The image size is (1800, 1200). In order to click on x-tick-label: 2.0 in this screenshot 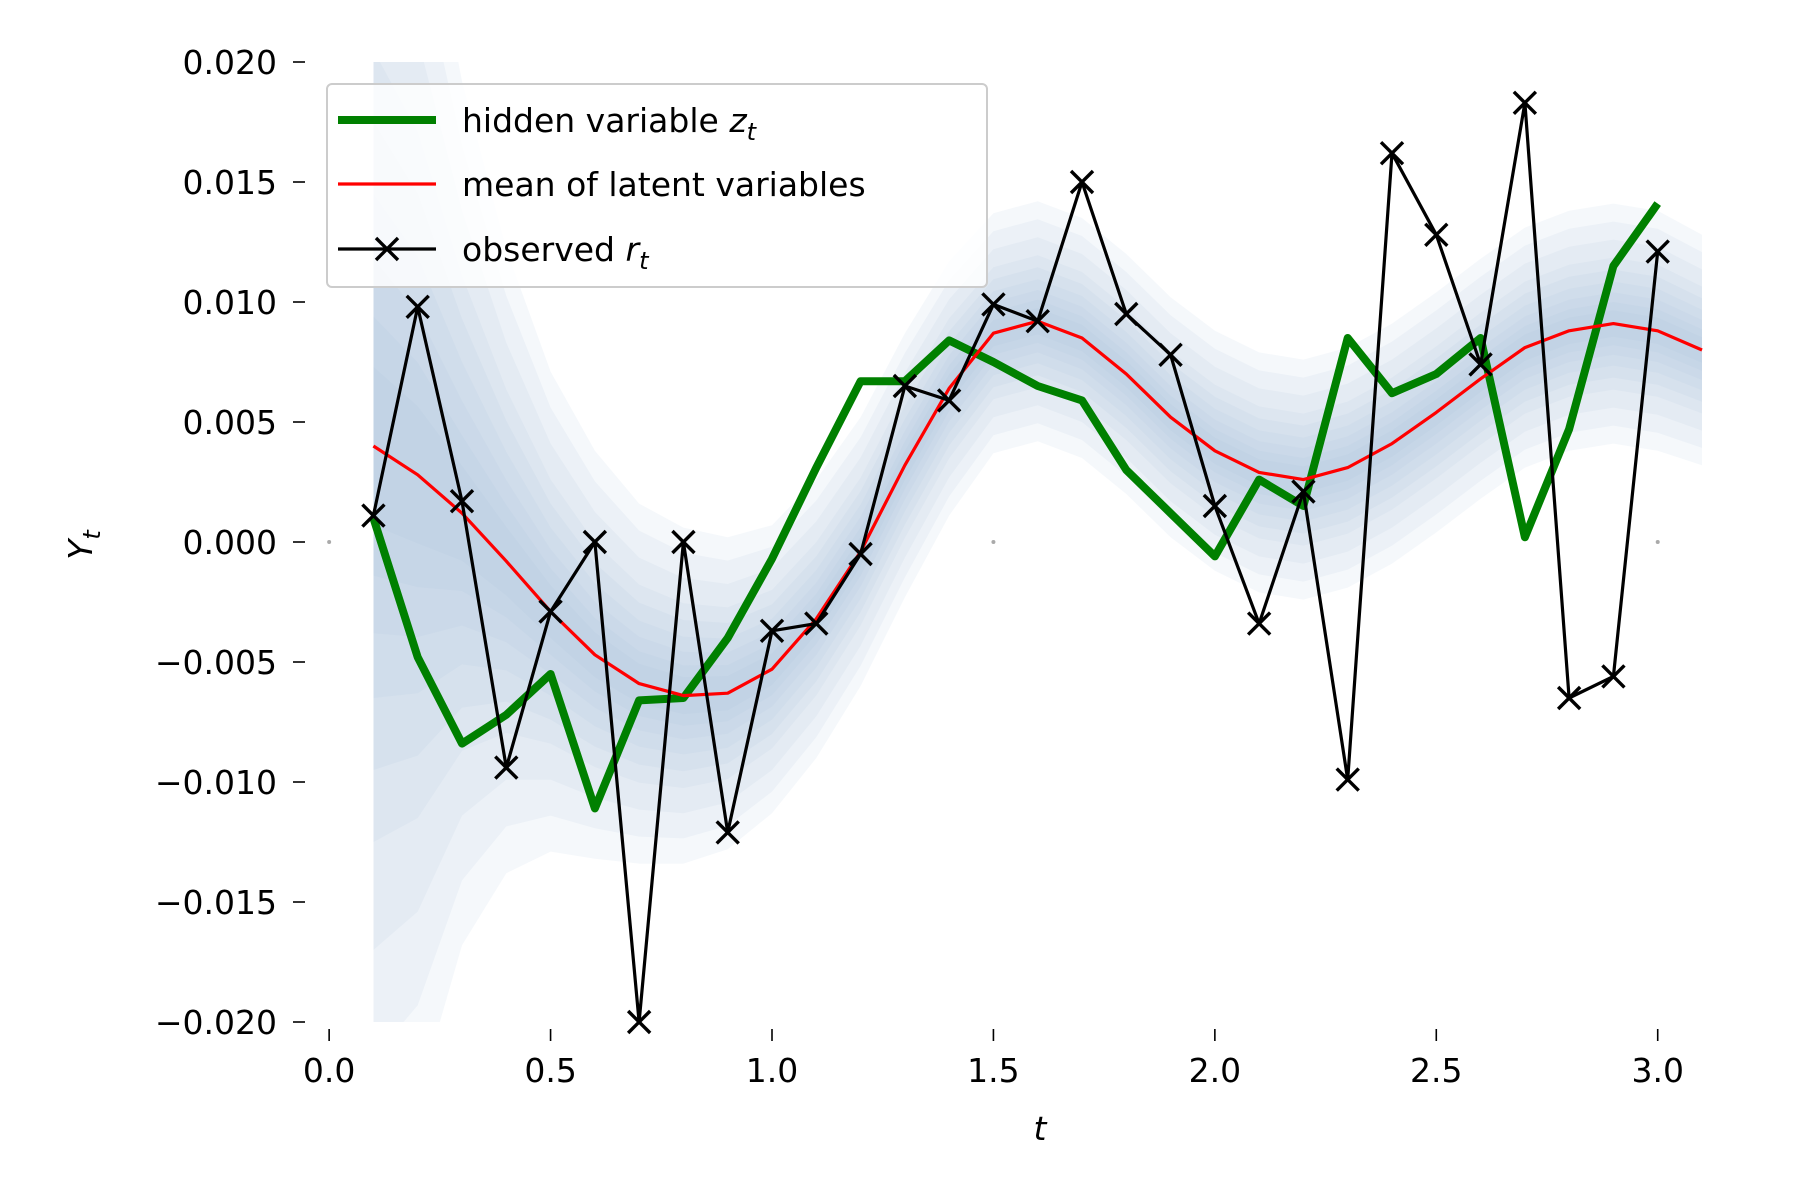, I will do `click(1215, 1070)`.